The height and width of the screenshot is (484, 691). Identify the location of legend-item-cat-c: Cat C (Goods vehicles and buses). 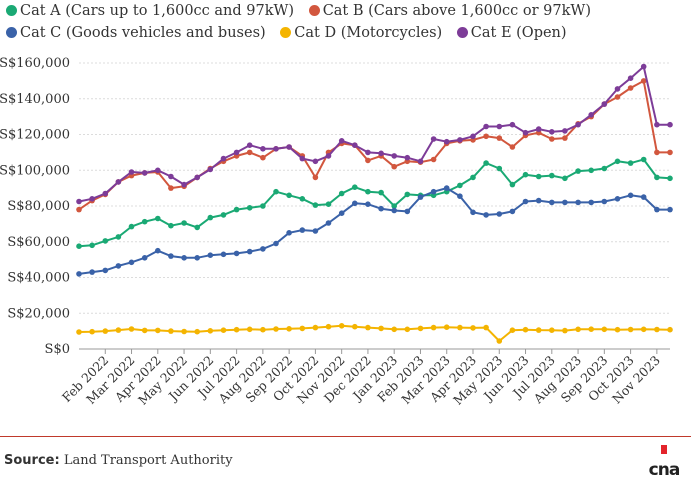
(136, 33).